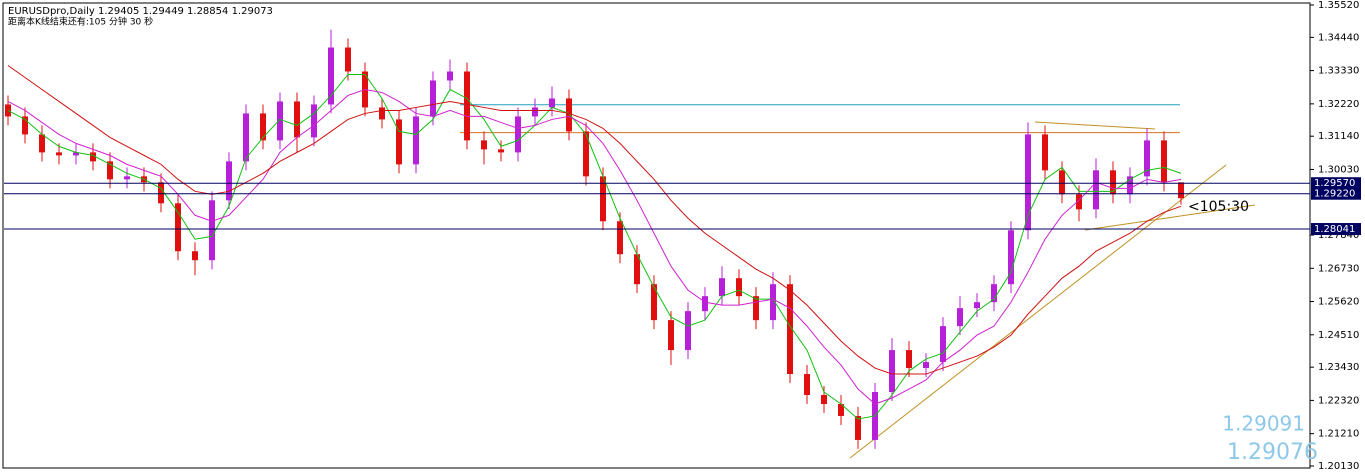  Describe the element at coordinates (1338, 335) in the screenshot. I see `y-tick-label: 1.24510` at that location.